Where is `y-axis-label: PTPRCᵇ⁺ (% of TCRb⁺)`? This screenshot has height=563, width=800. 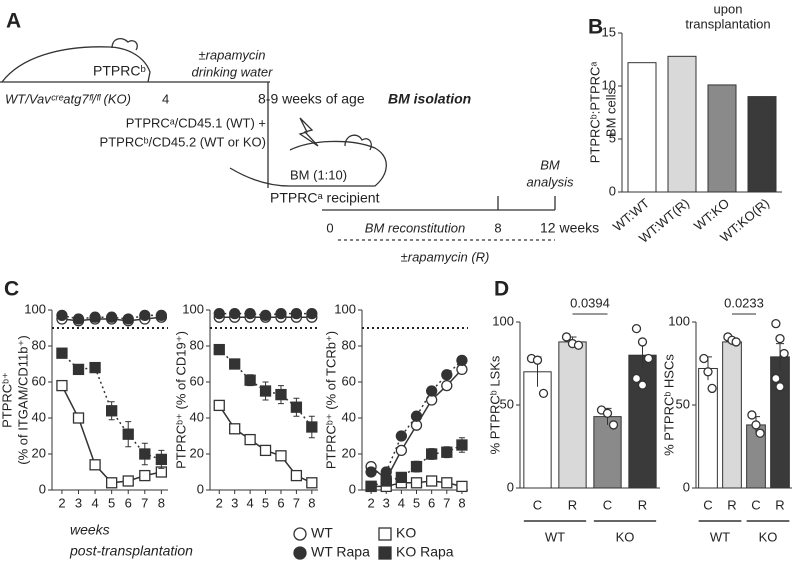
y-axis-label: PTPRCᵇ⁺ (% of TCRb⁺) is located at coordinates (330, 400).